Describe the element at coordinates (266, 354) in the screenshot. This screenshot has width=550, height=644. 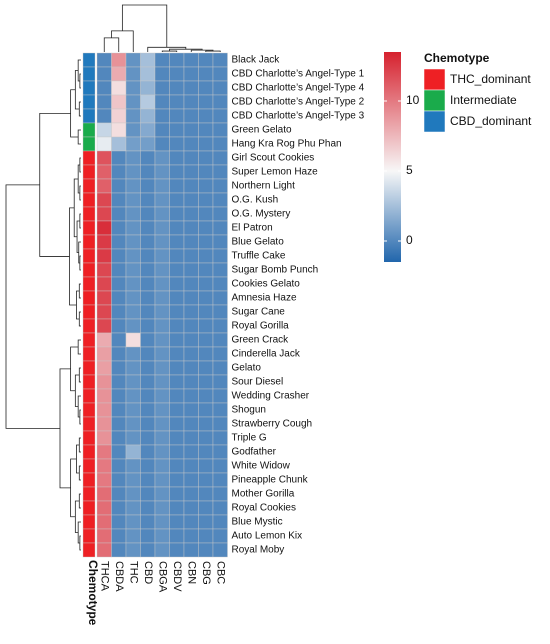
I see `row-label: Cinderella Jack` at that location.